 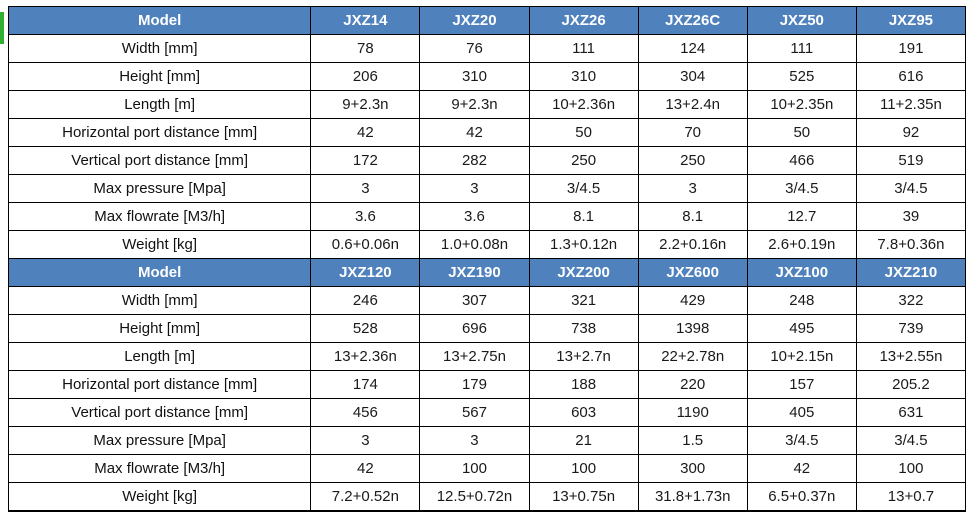 I want to click on spec-value-cell: 738, so click(x=583, y=328).